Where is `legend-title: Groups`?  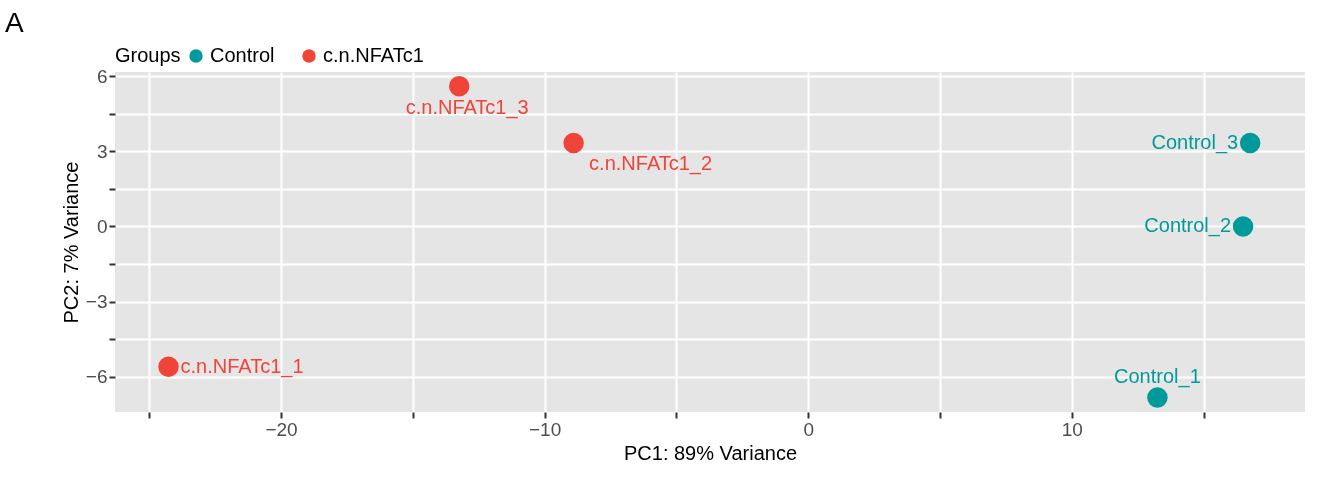 legend-title: Groups is located at coordinates (148, 55).